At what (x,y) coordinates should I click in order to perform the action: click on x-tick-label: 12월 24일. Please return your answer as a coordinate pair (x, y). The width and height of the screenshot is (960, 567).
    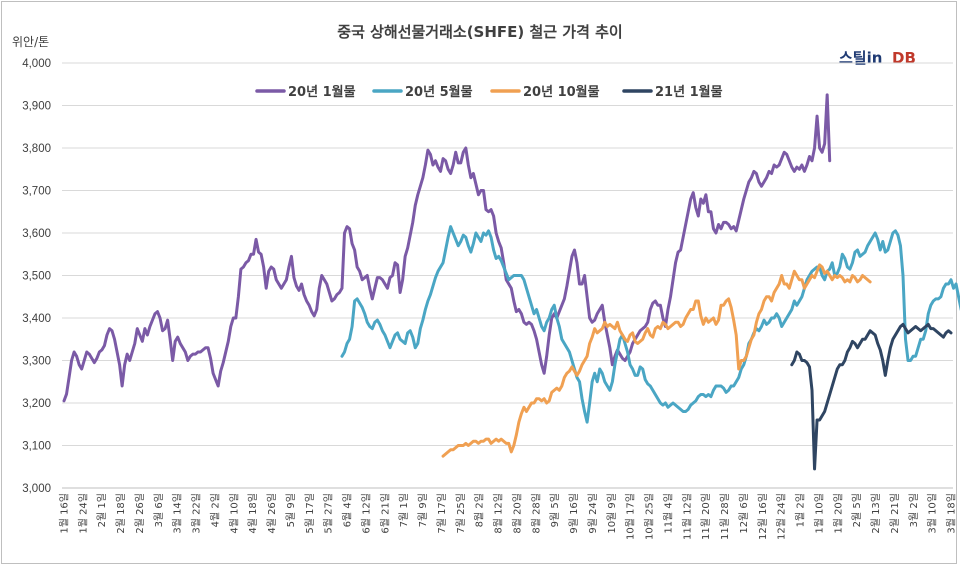
    Looking at the image, I should click on (782, 516).